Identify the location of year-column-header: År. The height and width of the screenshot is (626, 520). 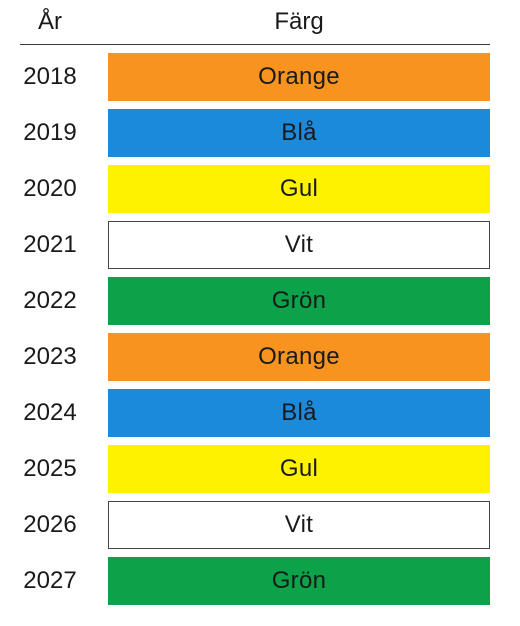
(50, 21).